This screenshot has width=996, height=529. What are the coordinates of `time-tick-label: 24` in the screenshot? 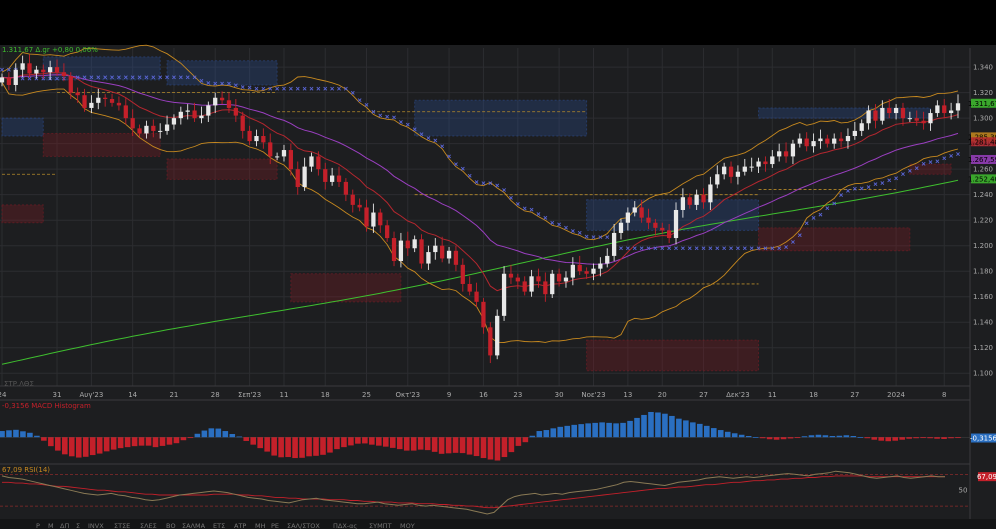 It's located at (3, 395).